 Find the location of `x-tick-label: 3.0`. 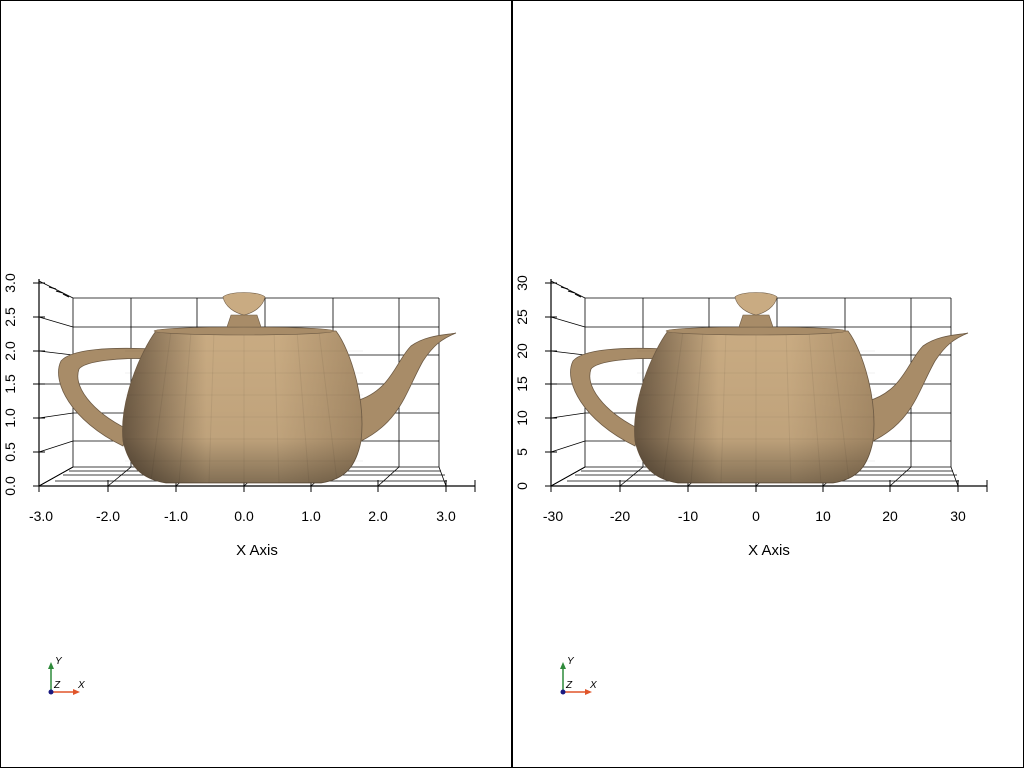

x-tick-label: 3.0 is located at coordinates (446, 516).